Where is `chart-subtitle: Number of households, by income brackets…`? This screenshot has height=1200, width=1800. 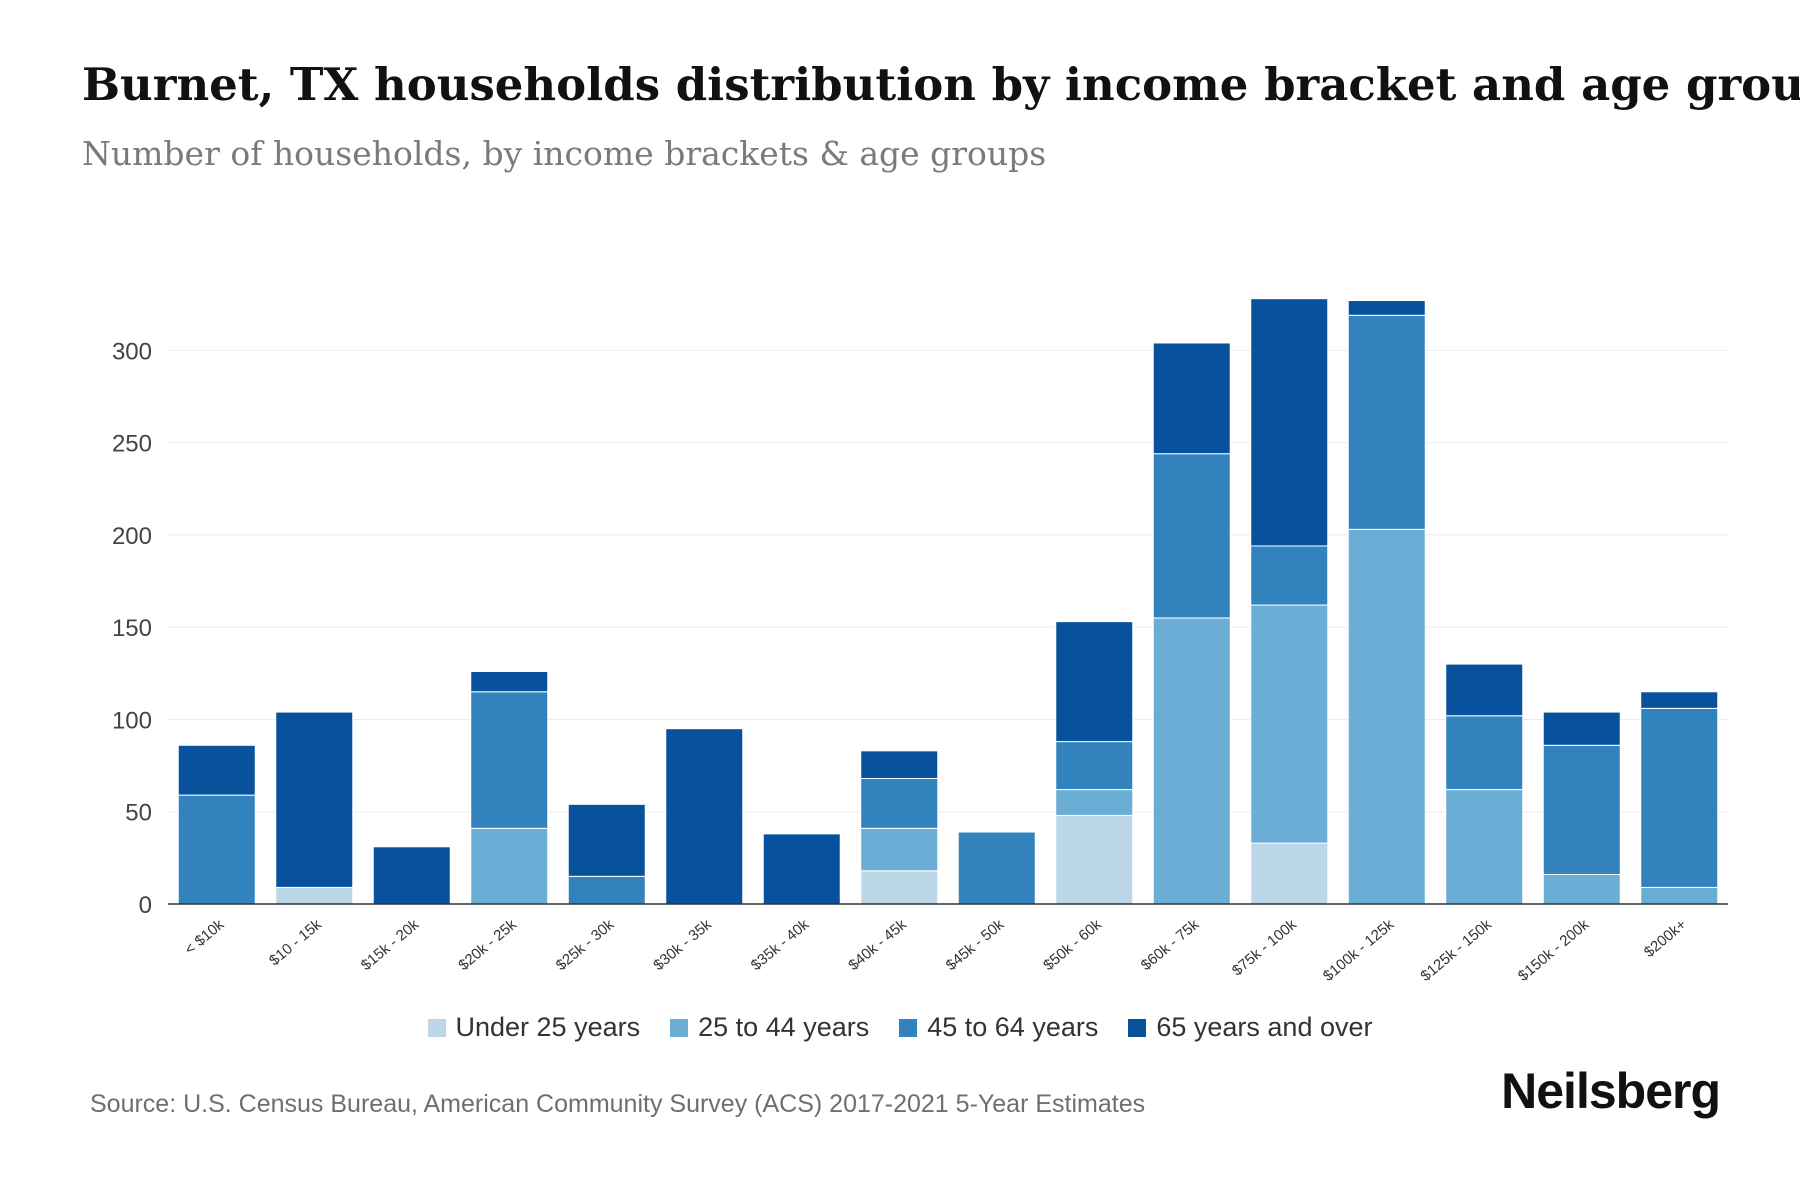
chart-subtitle: Number of households, by income brackets… is located at coordinates (564, 153).